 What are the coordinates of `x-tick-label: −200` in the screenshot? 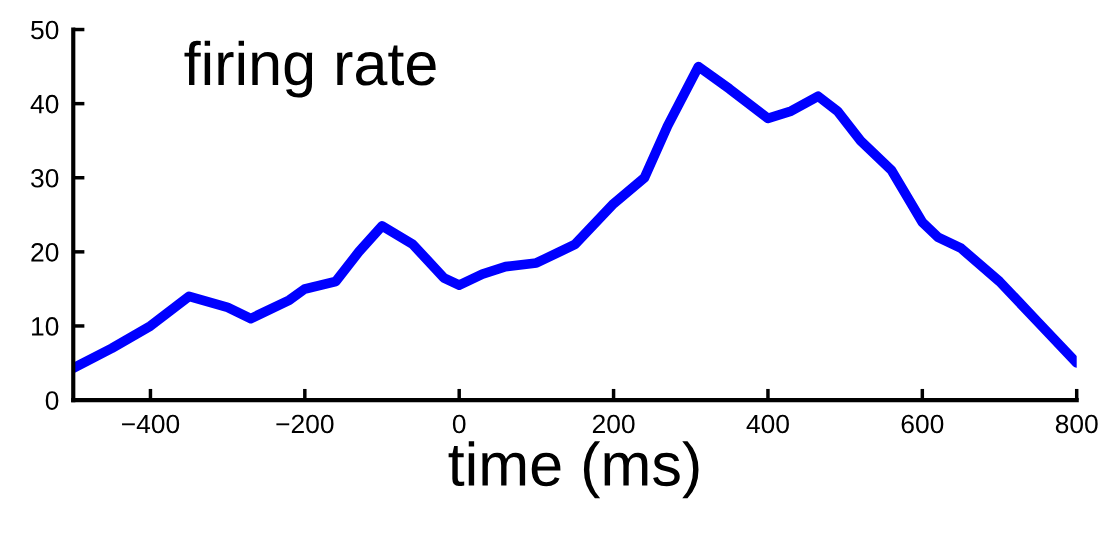 It's located at (305, 424).